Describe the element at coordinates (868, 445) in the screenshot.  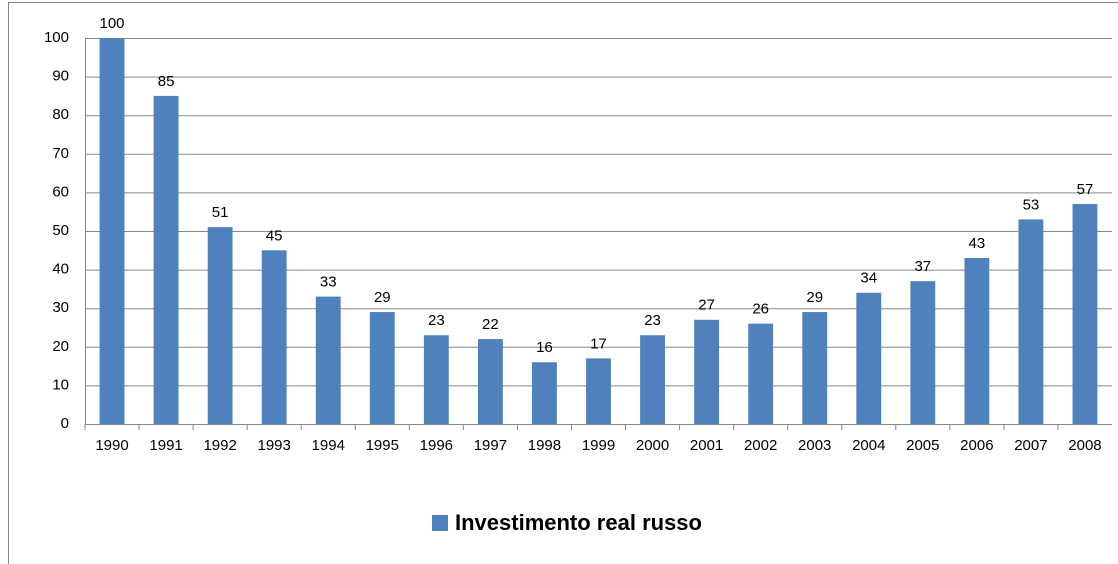
I see `x-tick-label: 2004` at that location.